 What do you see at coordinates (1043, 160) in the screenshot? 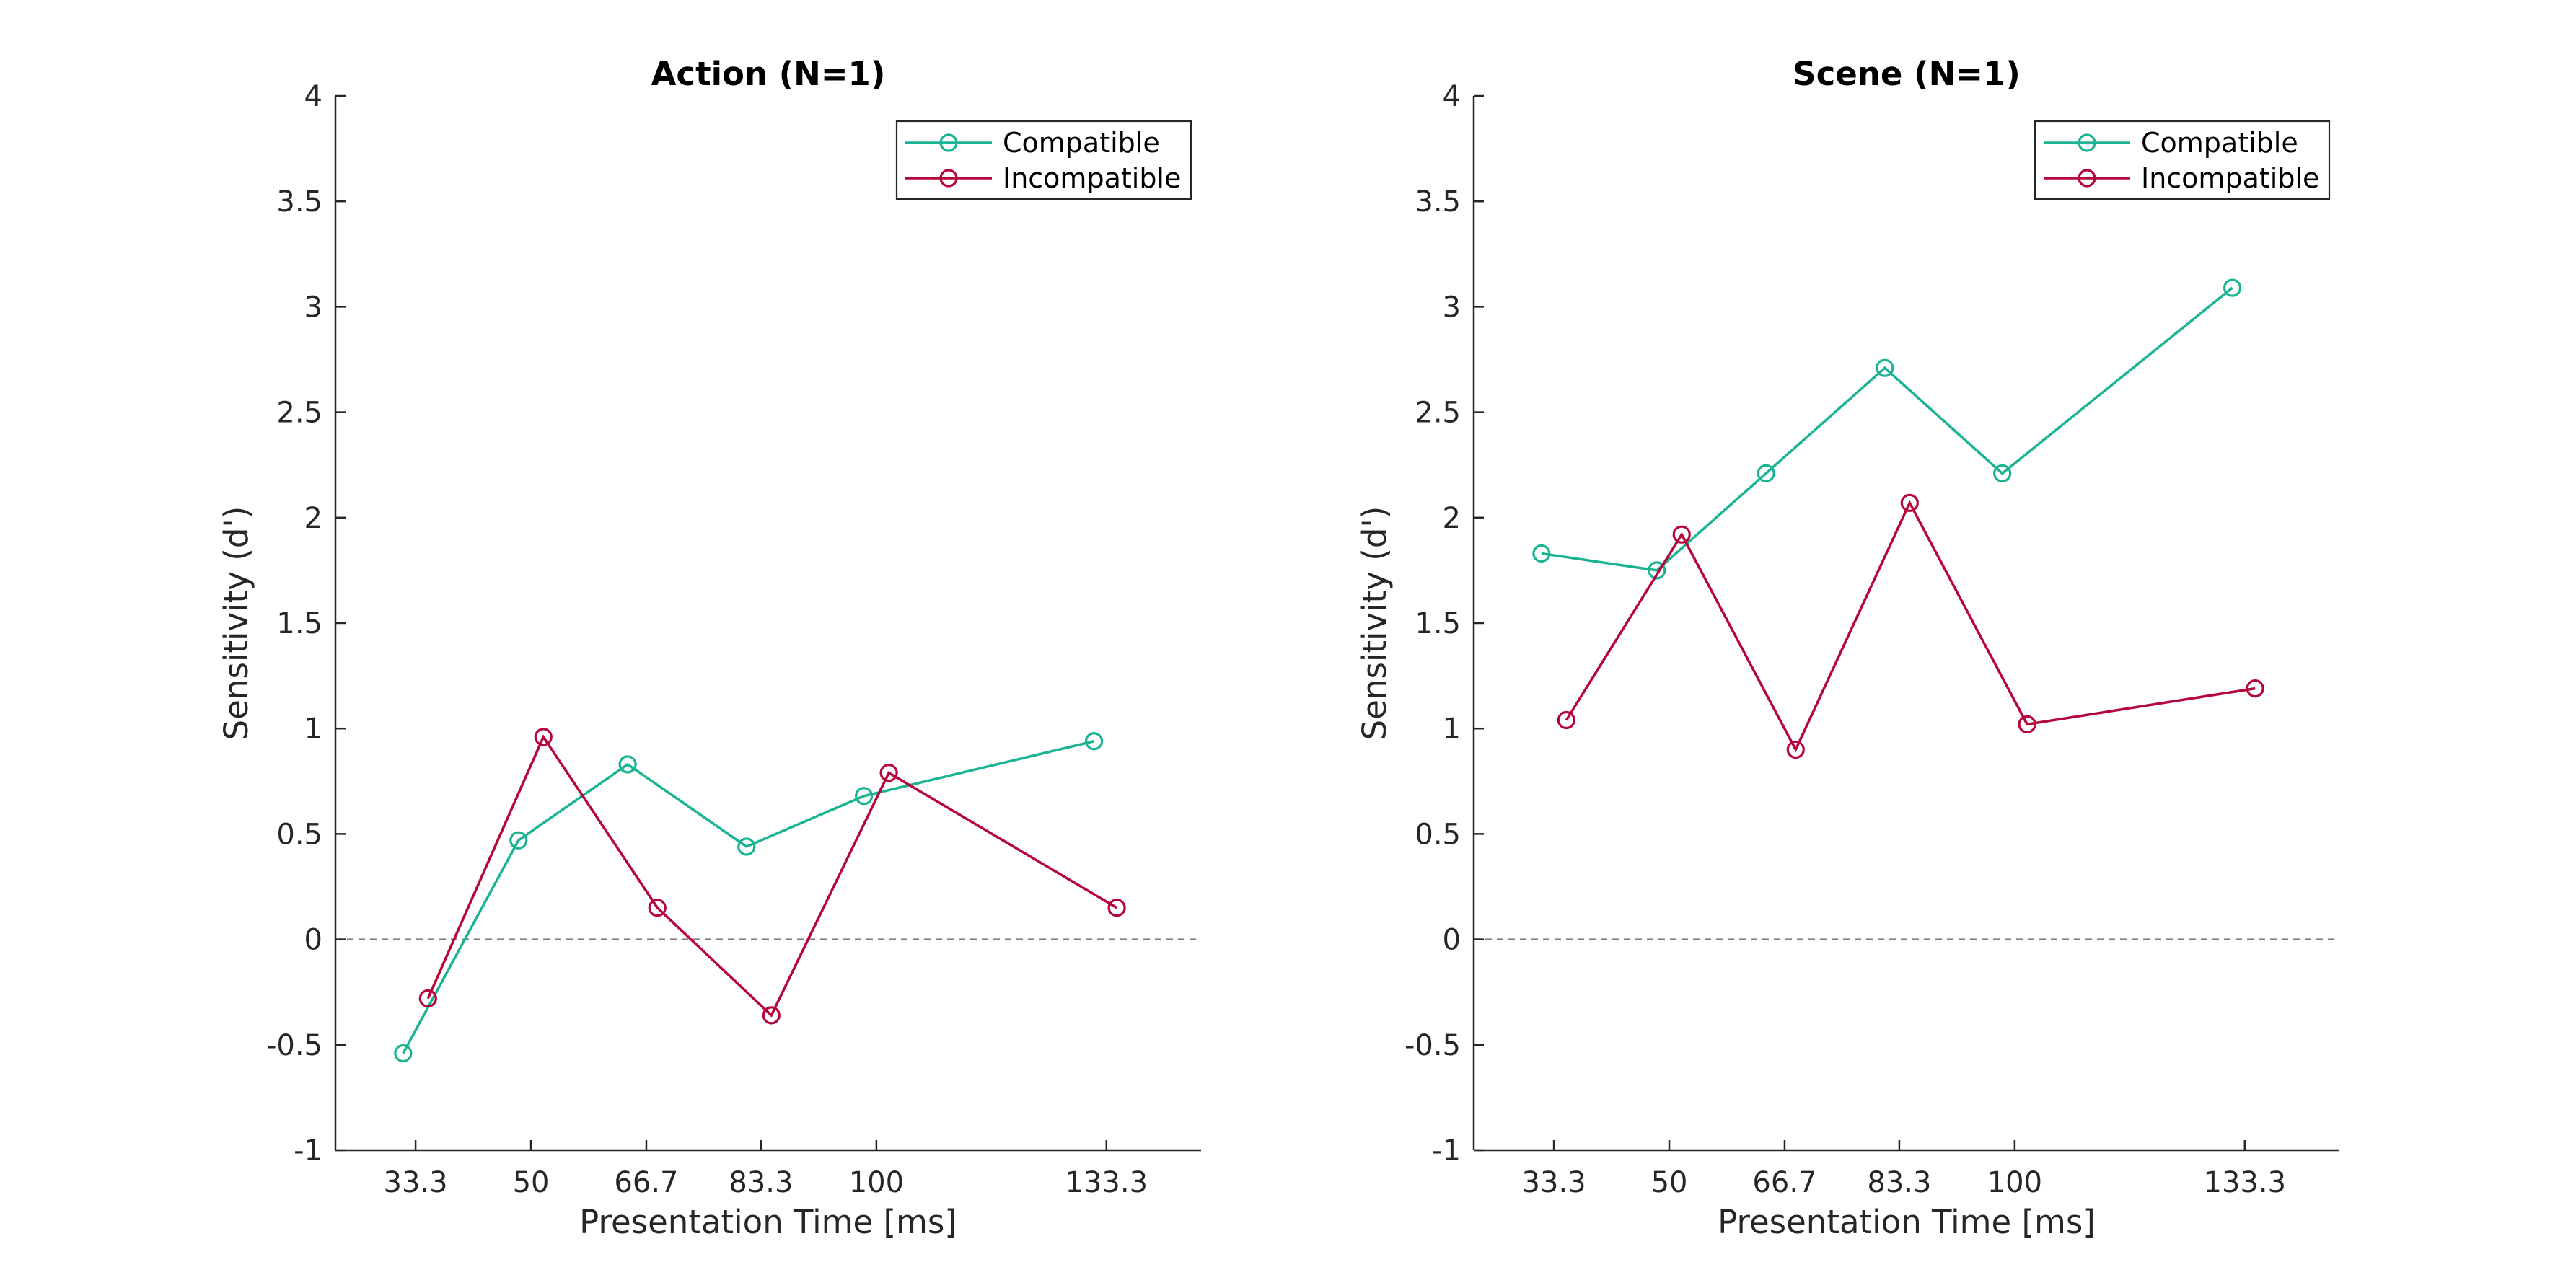
I see `legend-box` at bounding box center [1043, 160].